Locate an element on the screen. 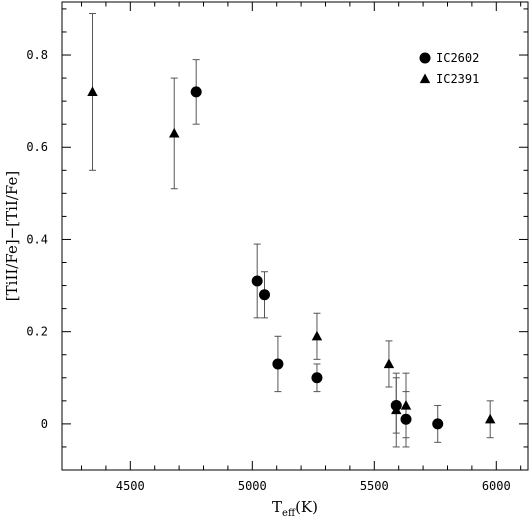  y-tick-label: 0.8 is located at coordinates (37, 55).